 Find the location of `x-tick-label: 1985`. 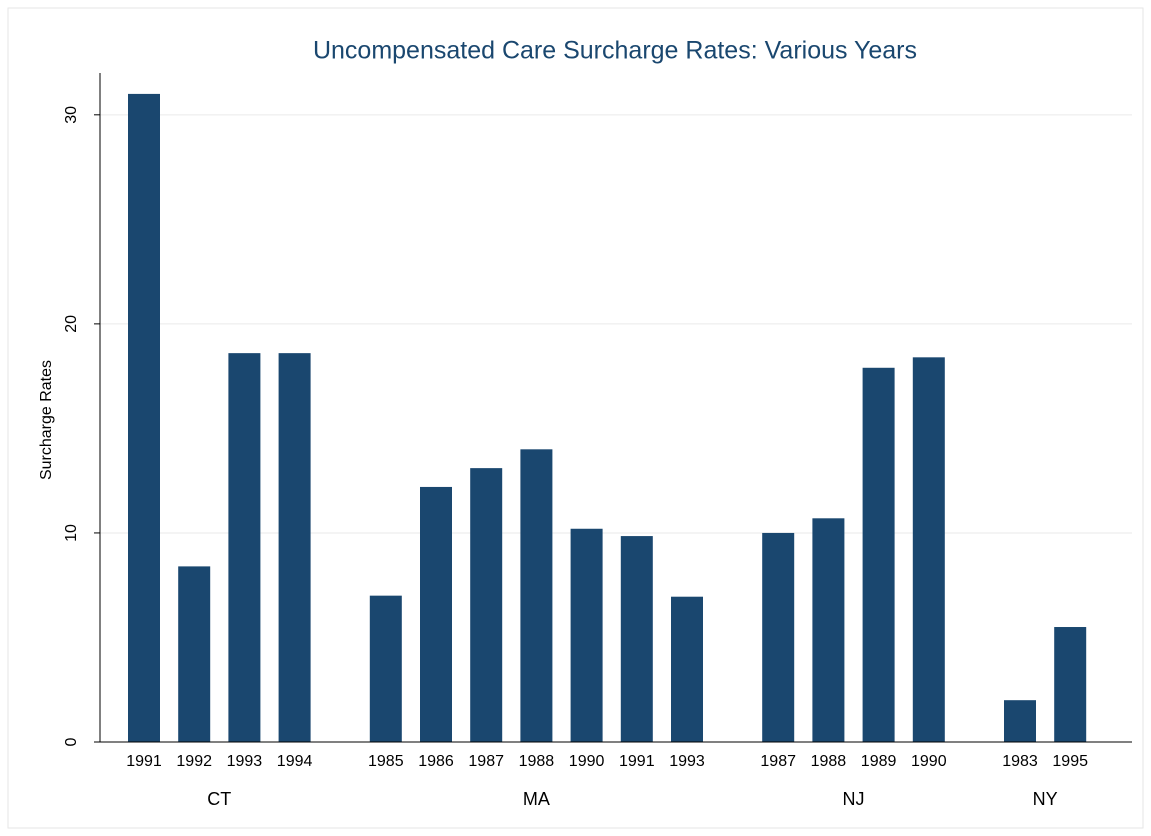

x-tick-label: 1985 is located at coordinates (386, 761).